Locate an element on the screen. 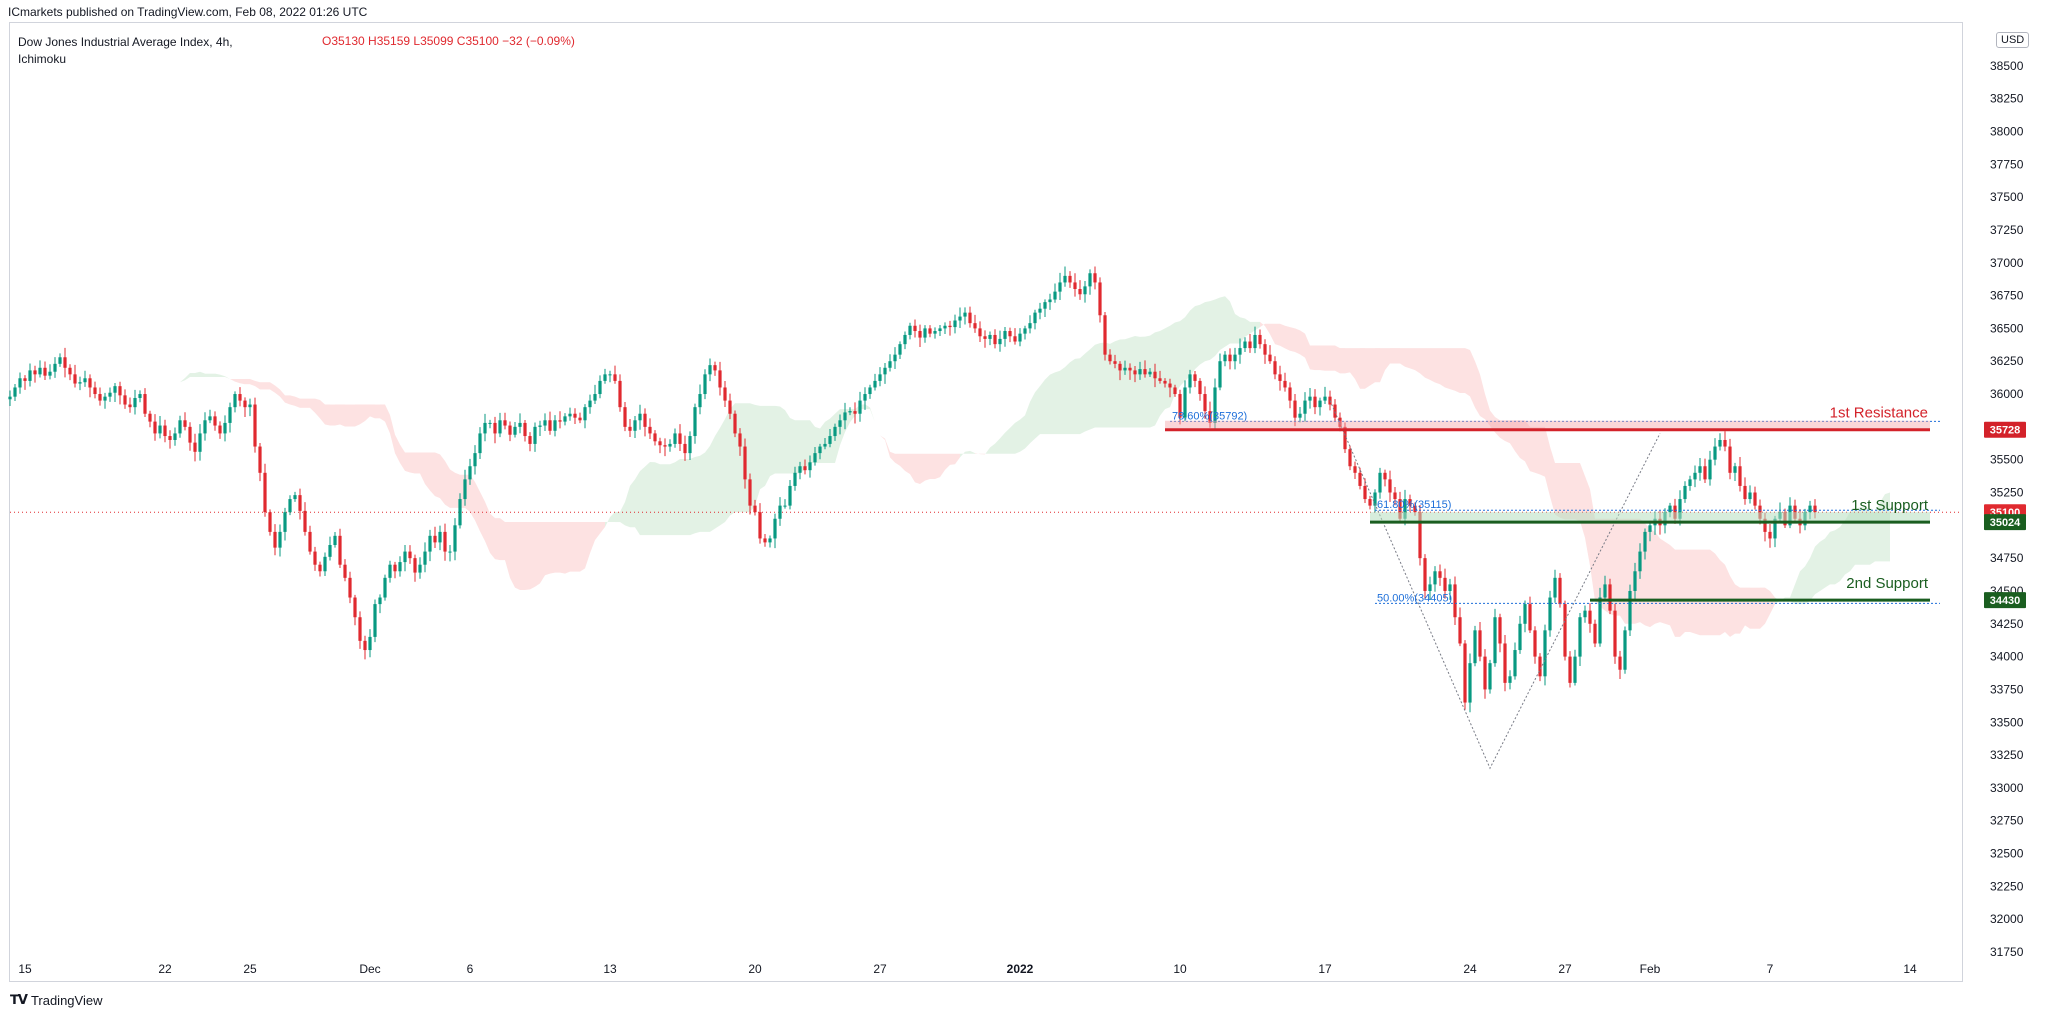 Image resolution: width=2047 pixels, height=1018 pixels. price-tick-label: 33000 is located at coordinates (2007, 788).